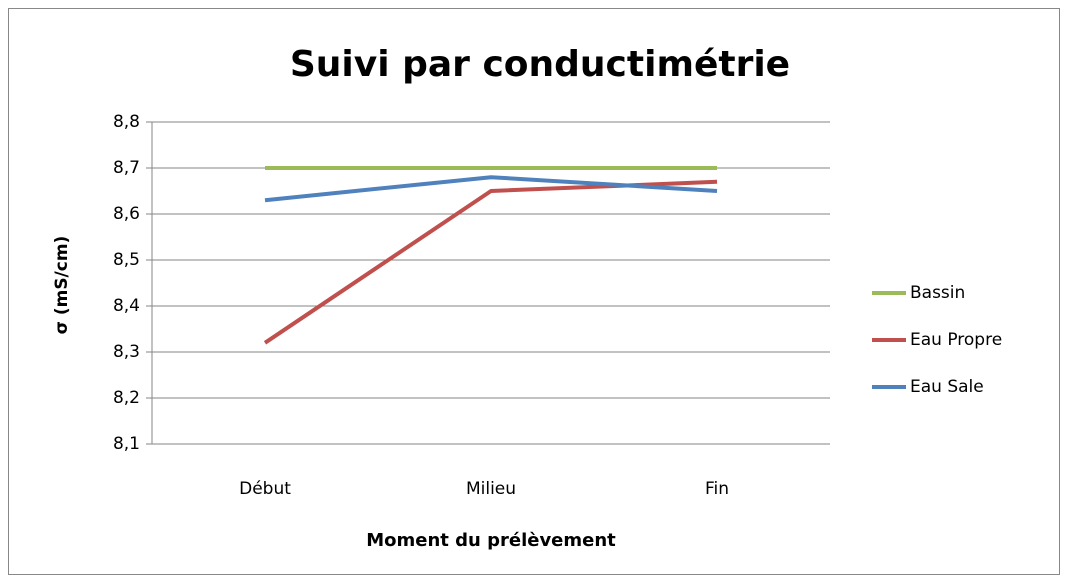 This screenshot has width=1069, height=582. I want to click on y-tick-label: 8,3, so click(126, 352).